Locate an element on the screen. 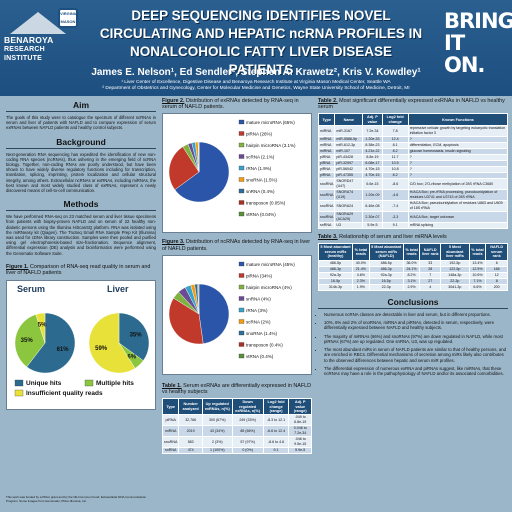 This screenshot has width=512, height=512. table1-header-2: Up regulated exRNAs, n(%) is located at coordinates (217, 407).